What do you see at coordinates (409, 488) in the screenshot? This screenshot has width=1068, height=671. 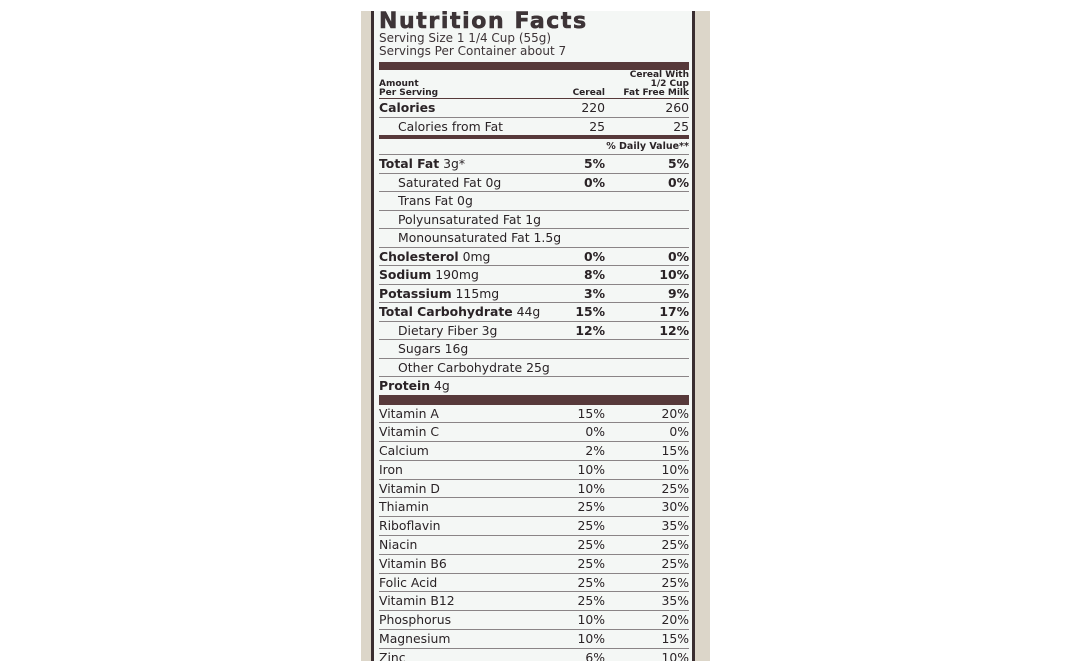 I see `vitamin-name: Vitamin D` at bounding box center [409, 488].